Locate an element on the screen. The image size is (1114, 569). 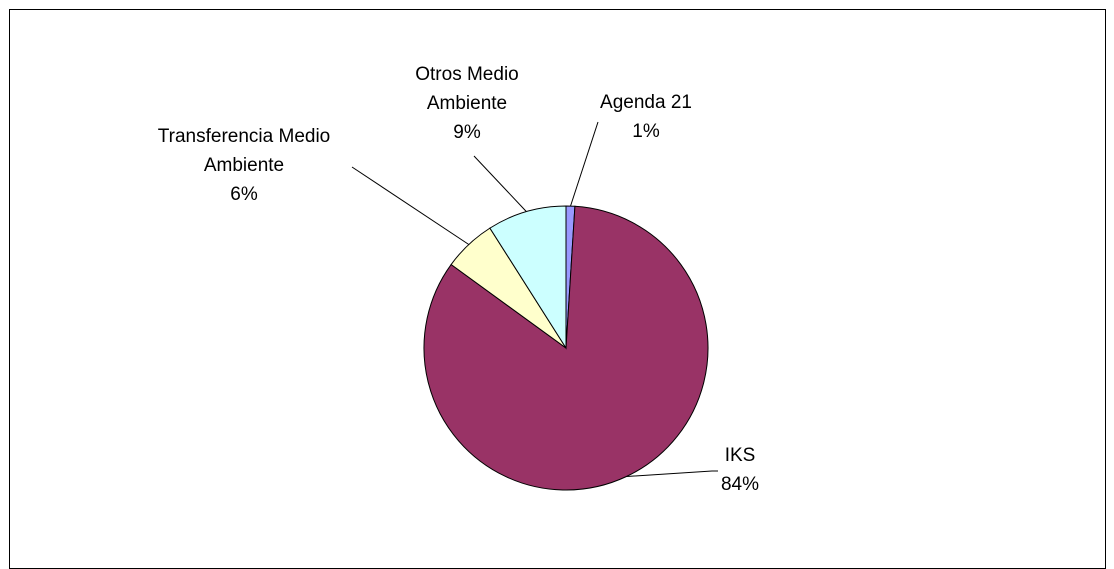
pie-slice-otros-medio-ambiente is located at coordinates (528, 277).